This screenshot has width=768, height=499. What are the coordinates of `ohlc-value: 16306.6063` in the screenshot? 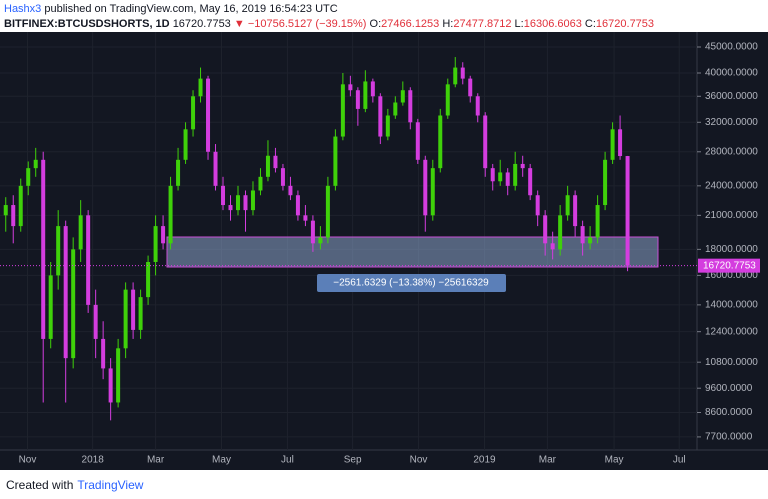 It's located at (552, 24).